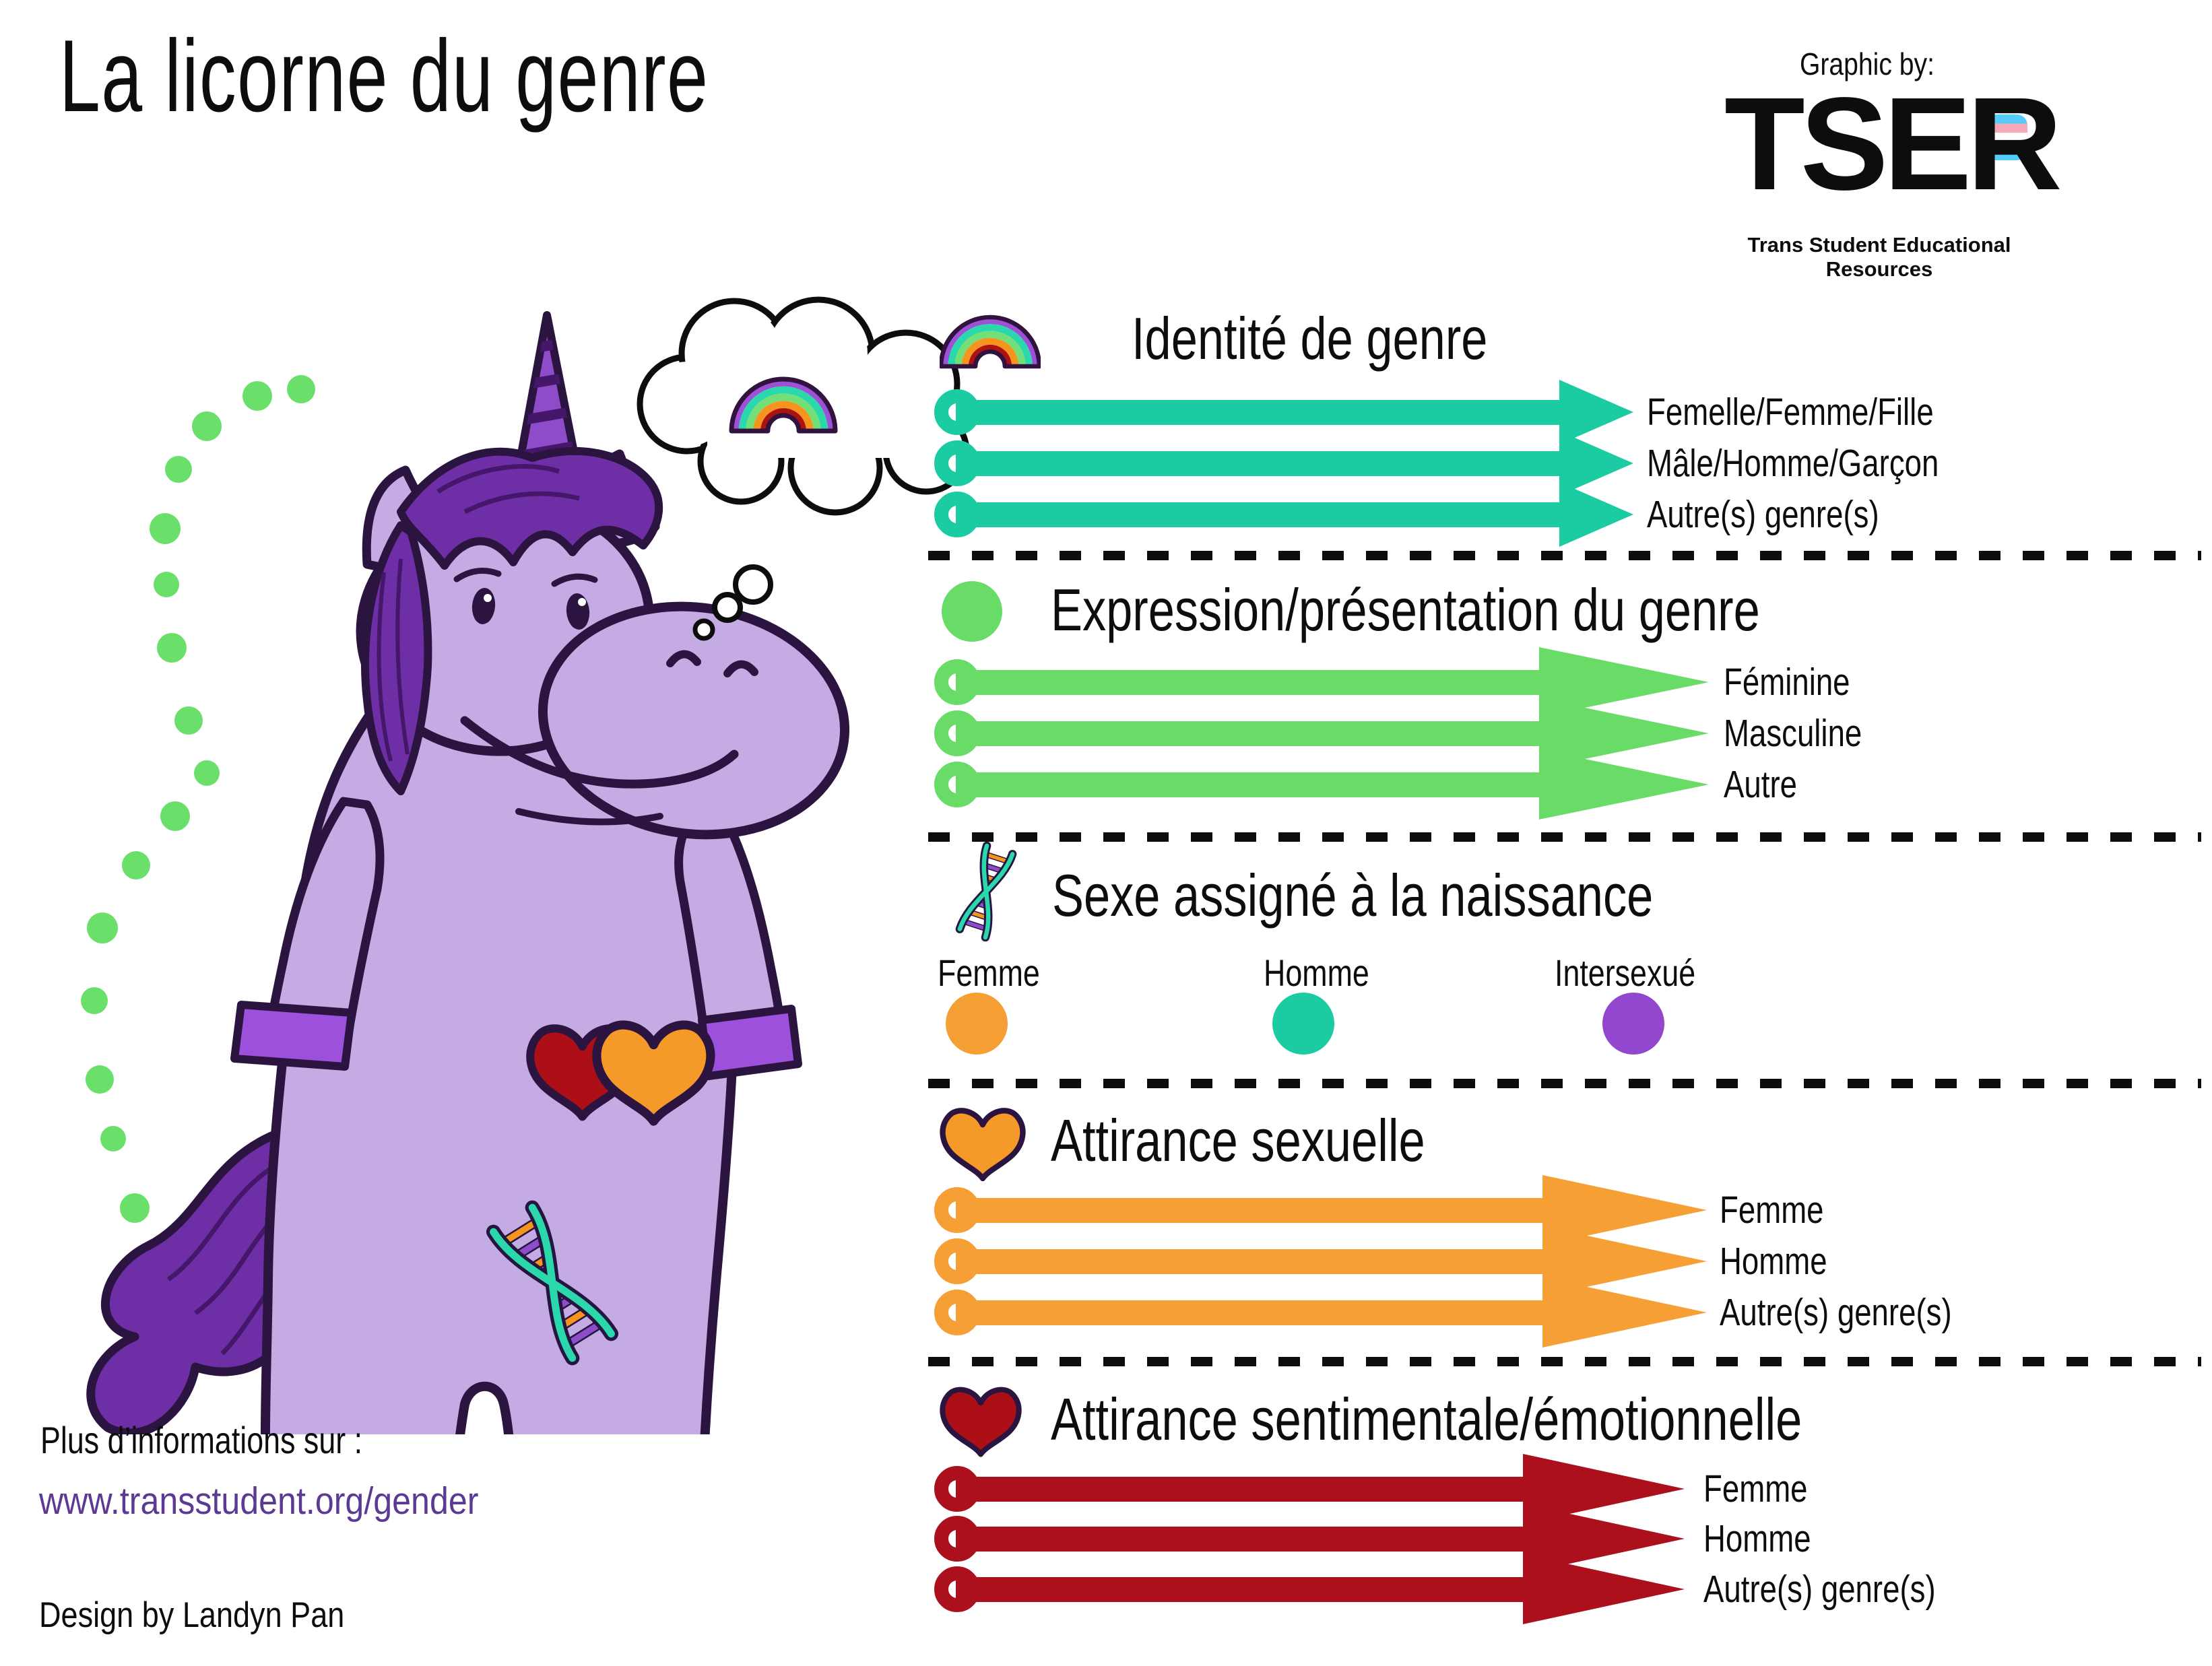 The width and height of the screenshot is (2212, 1666). I want to click on arrow-row: Autre, so click(1573, 784).